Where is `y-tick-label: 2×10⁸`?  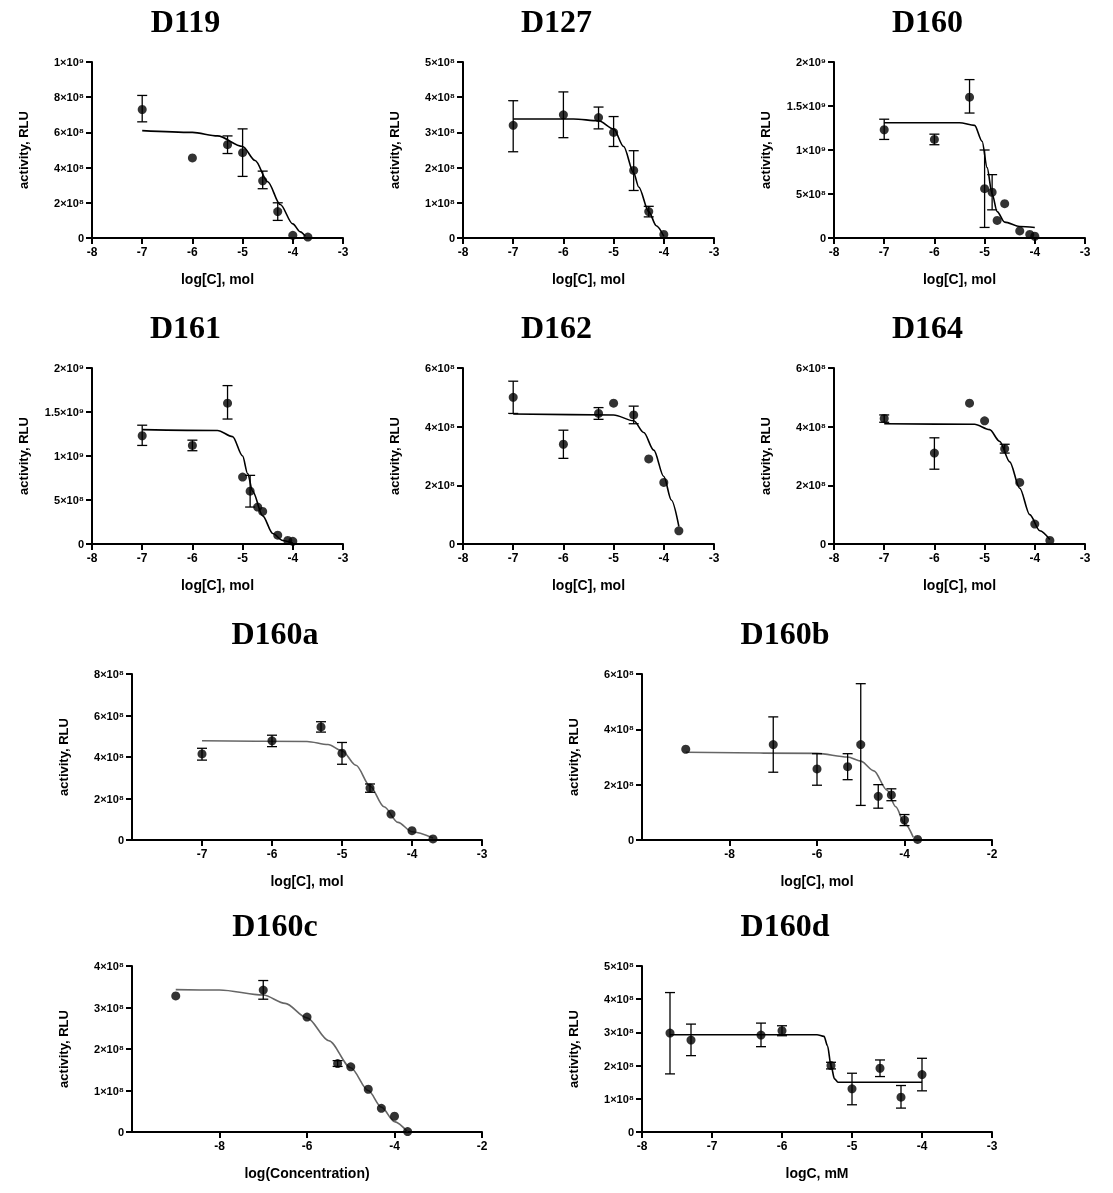 y-tick-label: 2×10⁸ is located at coordinates (619, 784).